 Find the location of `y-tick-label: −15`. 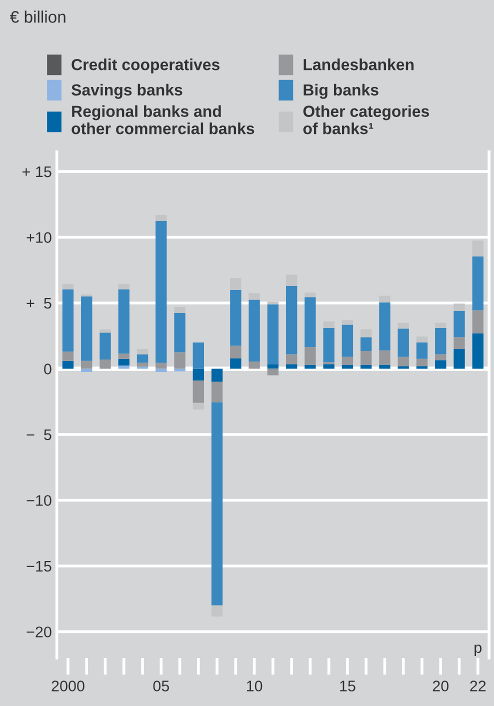

y-tick-label: −15 is located at coordinates (39, 566).